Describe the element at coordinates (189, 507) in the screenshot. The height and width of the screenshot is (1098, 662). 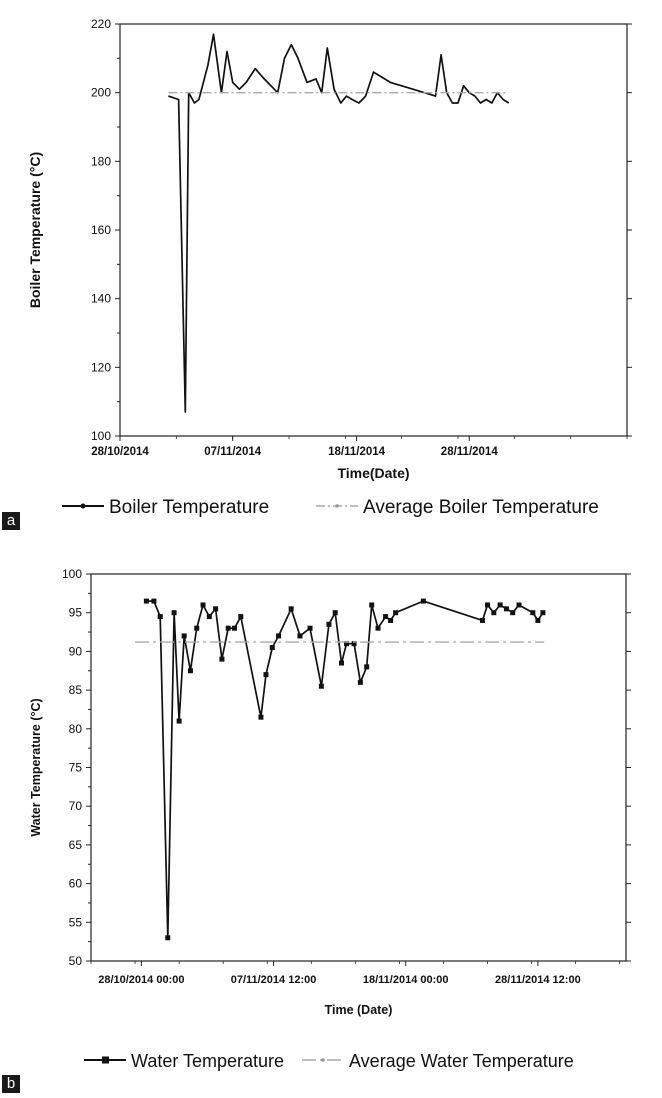
I see `legend-label-measured: Boiler Temperature` at that location.